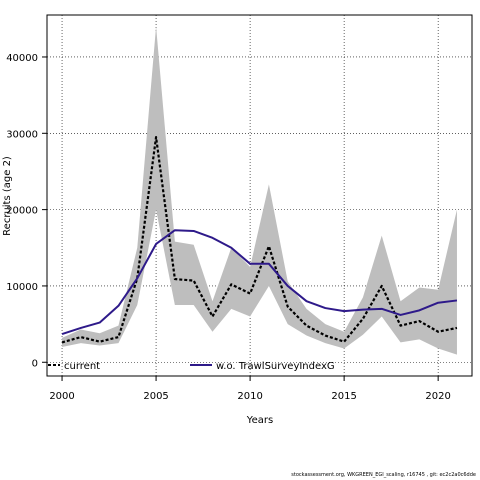 The image size is (480, 480). I want to click on x-tick-label: 2015, so click(343, 396).